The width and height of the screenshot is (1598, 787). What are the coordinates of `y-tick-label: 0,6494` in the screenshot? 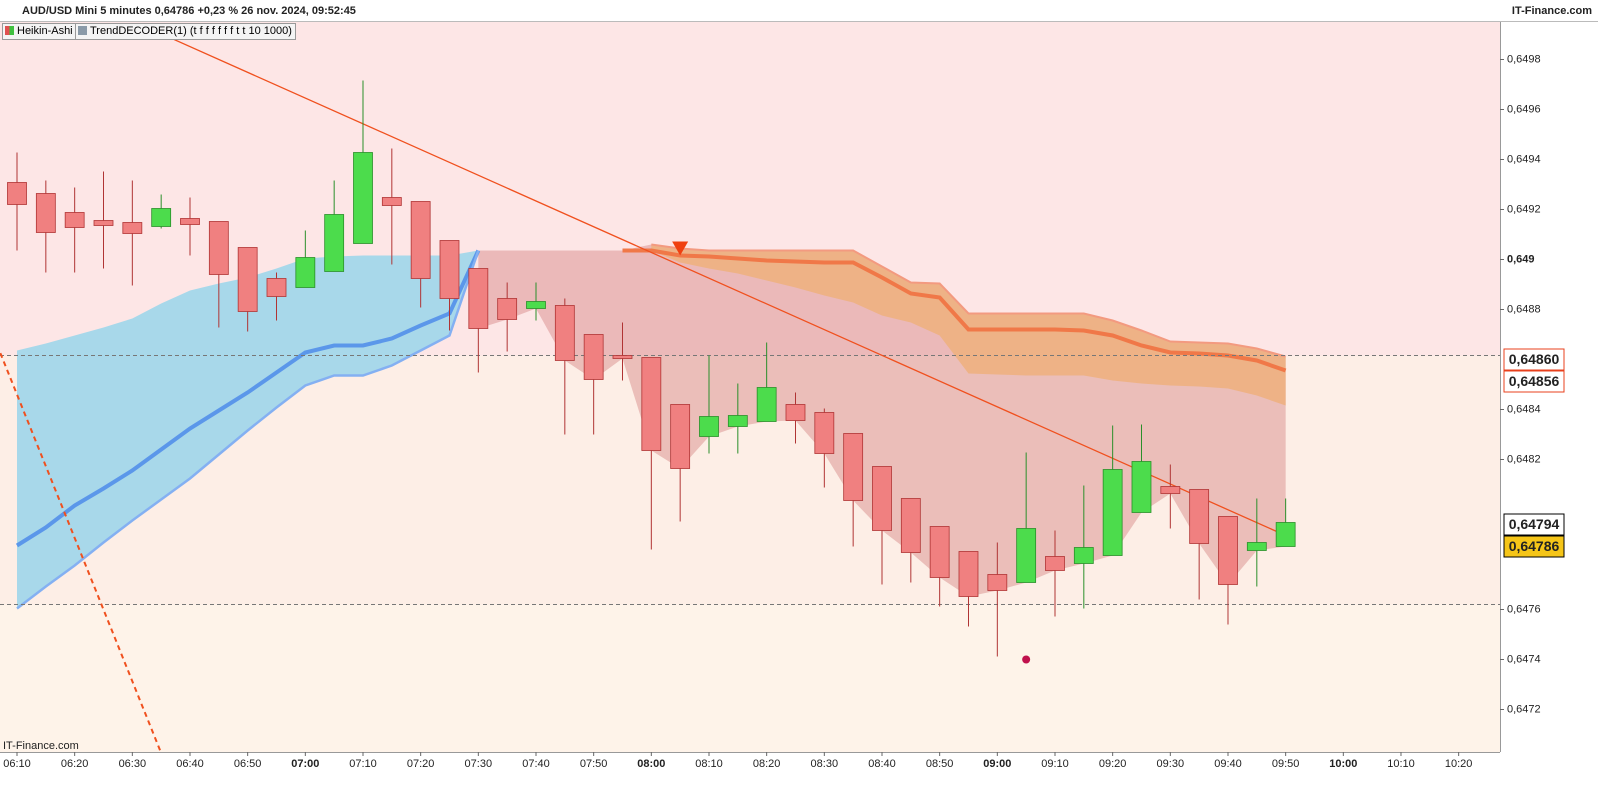 It's located at (1524, 159).